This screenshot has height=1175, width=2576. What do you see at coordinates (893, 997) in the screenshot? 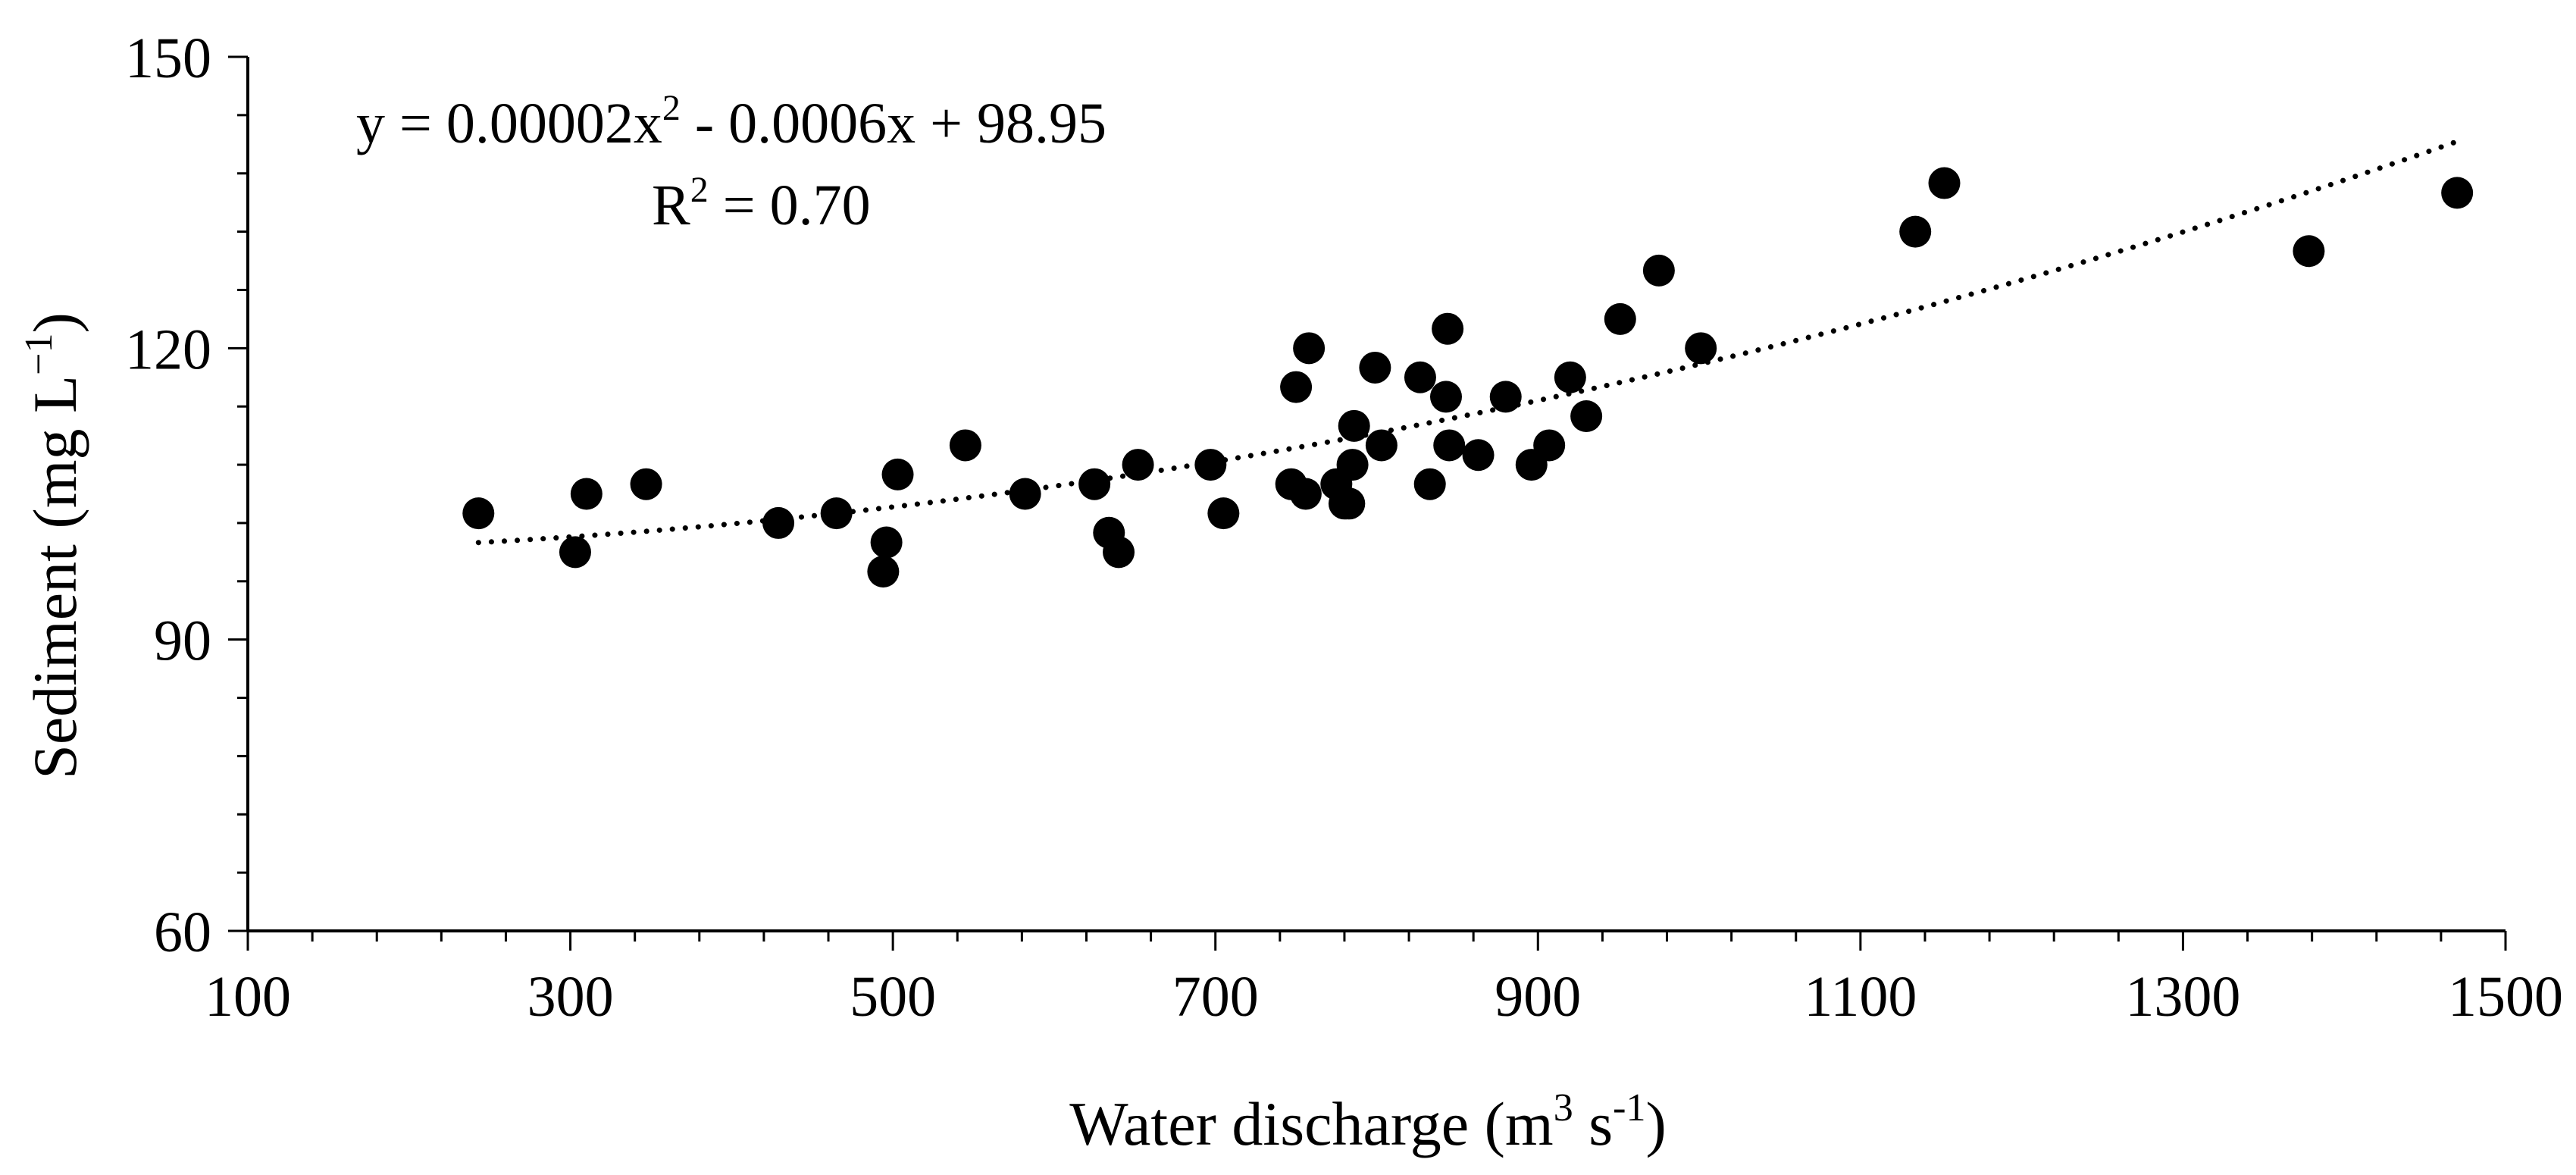
I see `x-tick-label: 500` at bounding box center [893, 997].